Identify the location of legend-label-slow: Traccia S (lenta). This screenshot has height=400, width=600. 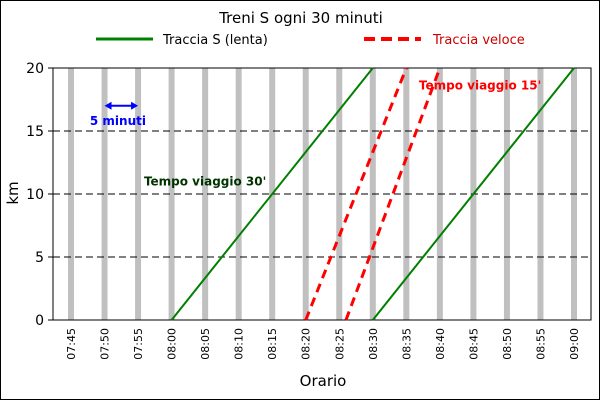
(215, 40).